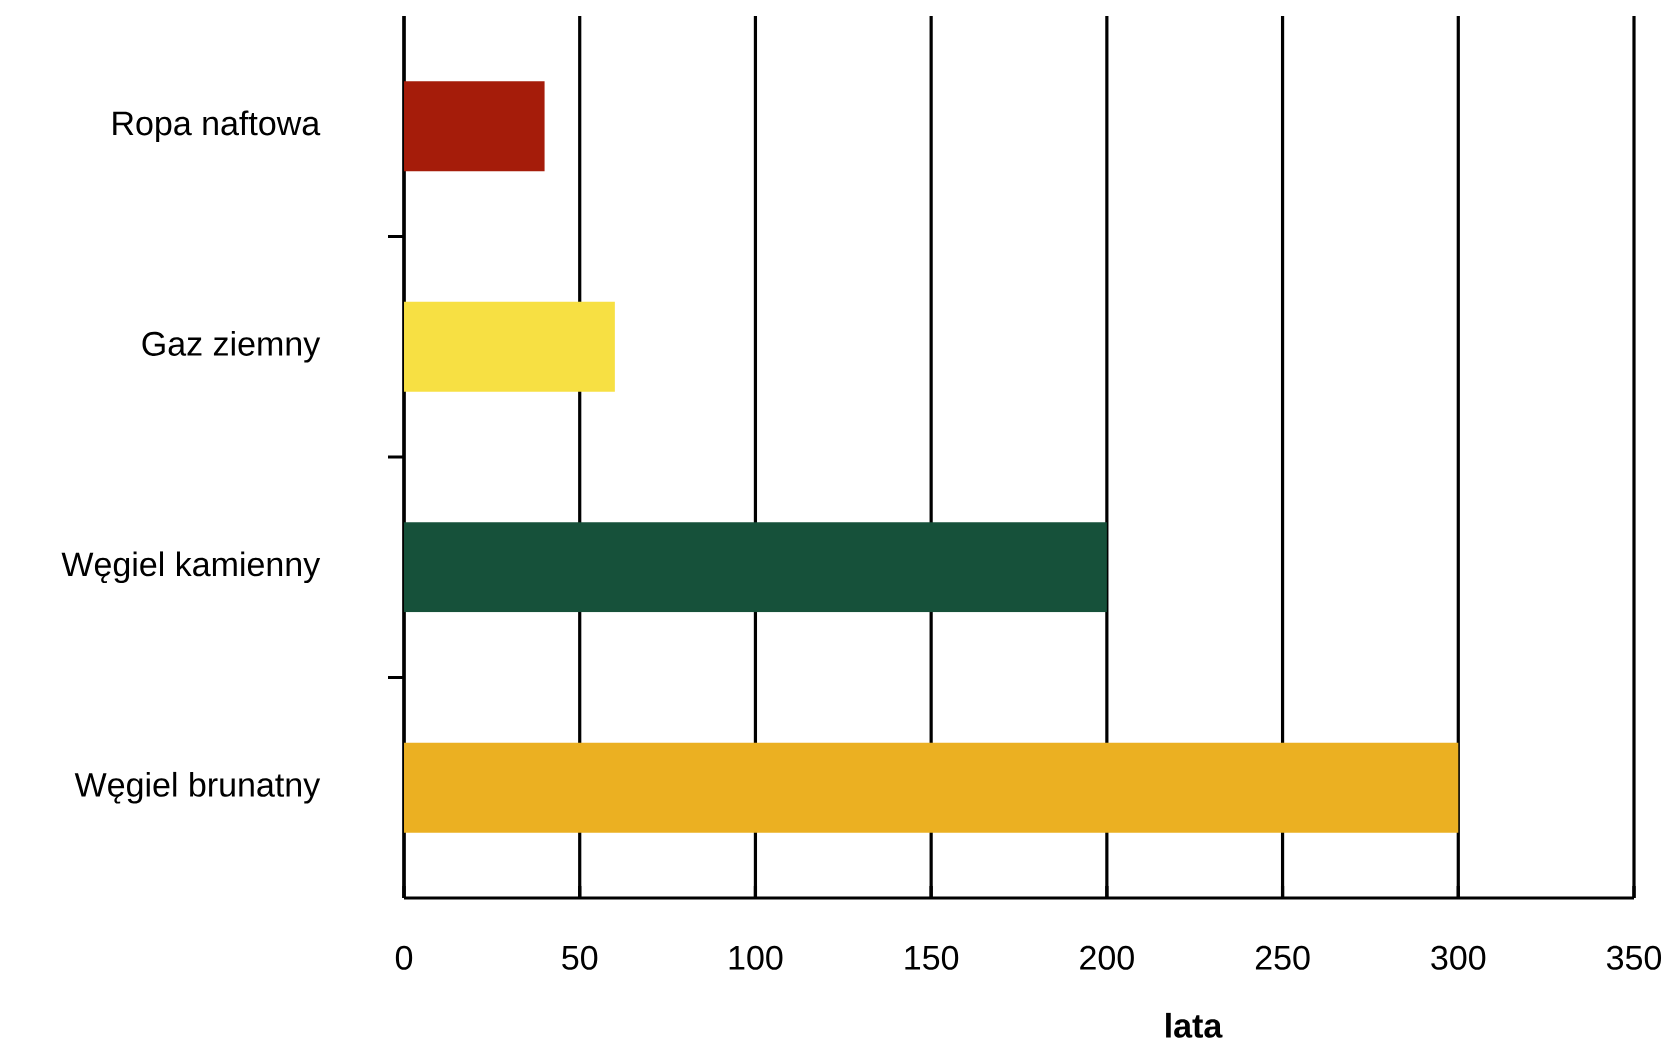 This screenshot has width=1667, height=1061. Describe the element at coordinates (1282, 957) in the screenshot. I see `x-tick-label: 250` at that location.